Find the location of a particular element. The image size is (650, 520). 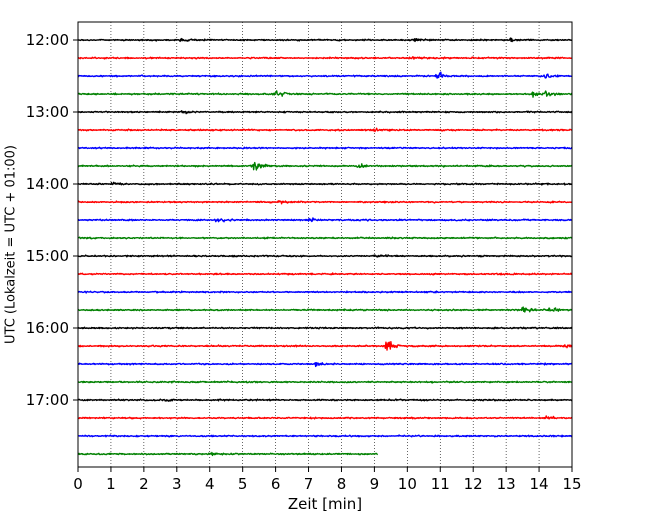

y-axis-label: UTC (Lokalzeit = UTC + 01:00) is located at coordinates (11, 244).